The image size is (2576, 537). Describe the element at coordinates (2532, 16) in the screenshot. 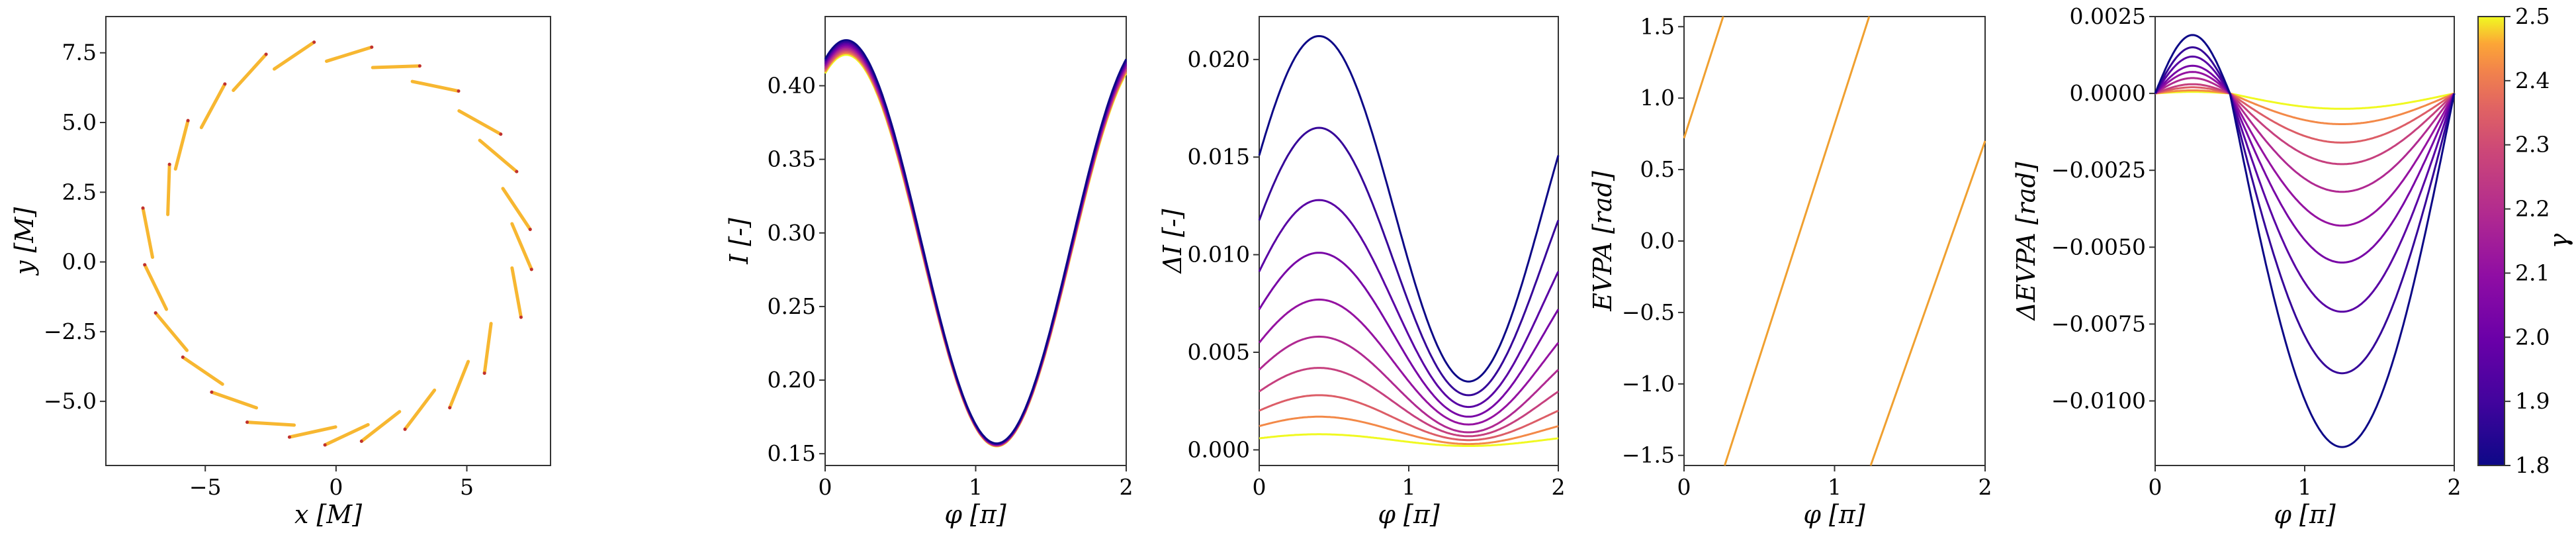

I see `colorbar-tick-label: 2.5` at that location.